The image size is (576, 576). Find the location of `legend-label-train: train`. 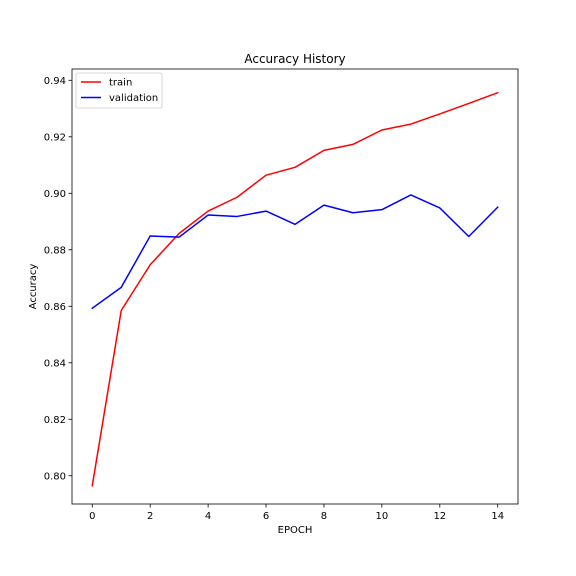

legend-label-train: train is located at coordinates (120, 83).